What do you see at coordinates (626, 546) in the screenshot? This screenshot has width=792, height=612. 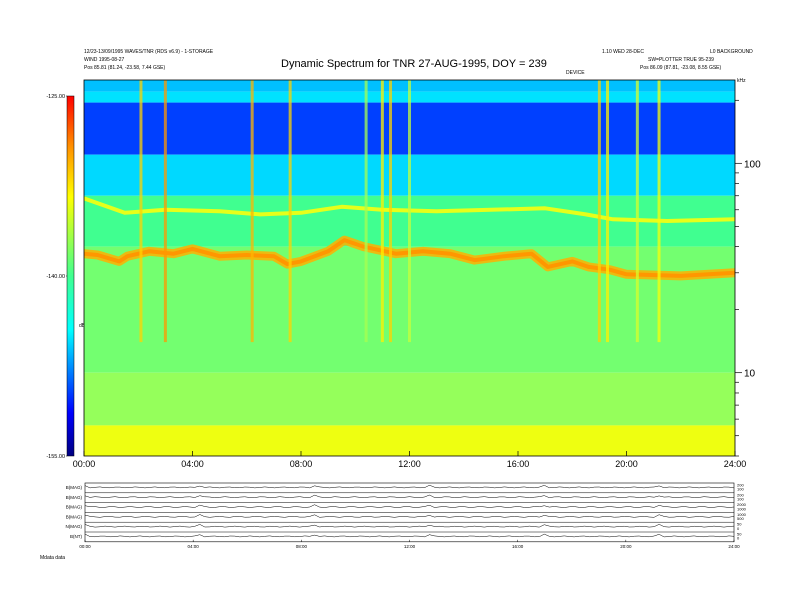 I see `bottom-x-tick-label: 20:00` at bounding box center [626, 546].